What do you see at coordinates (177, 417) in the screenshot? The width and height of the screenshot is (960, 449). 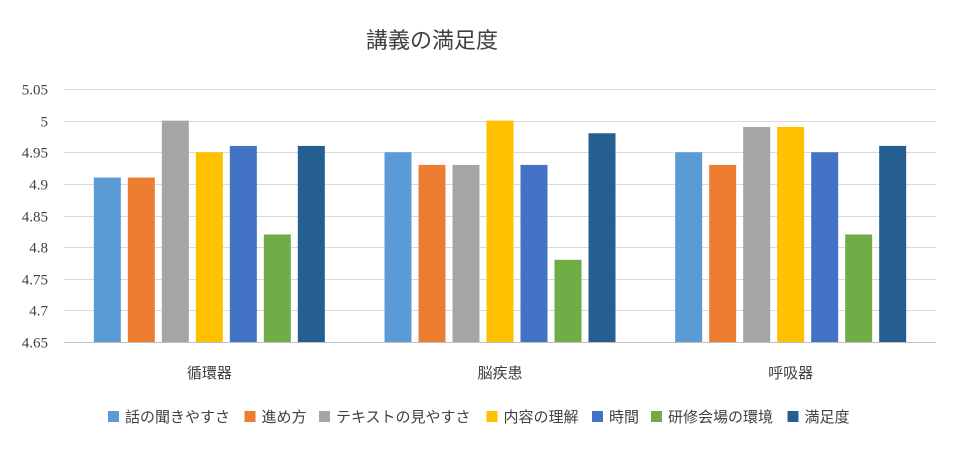 I see `legend-label: 話の聞きやすさ` at bounding box center [177, 417].